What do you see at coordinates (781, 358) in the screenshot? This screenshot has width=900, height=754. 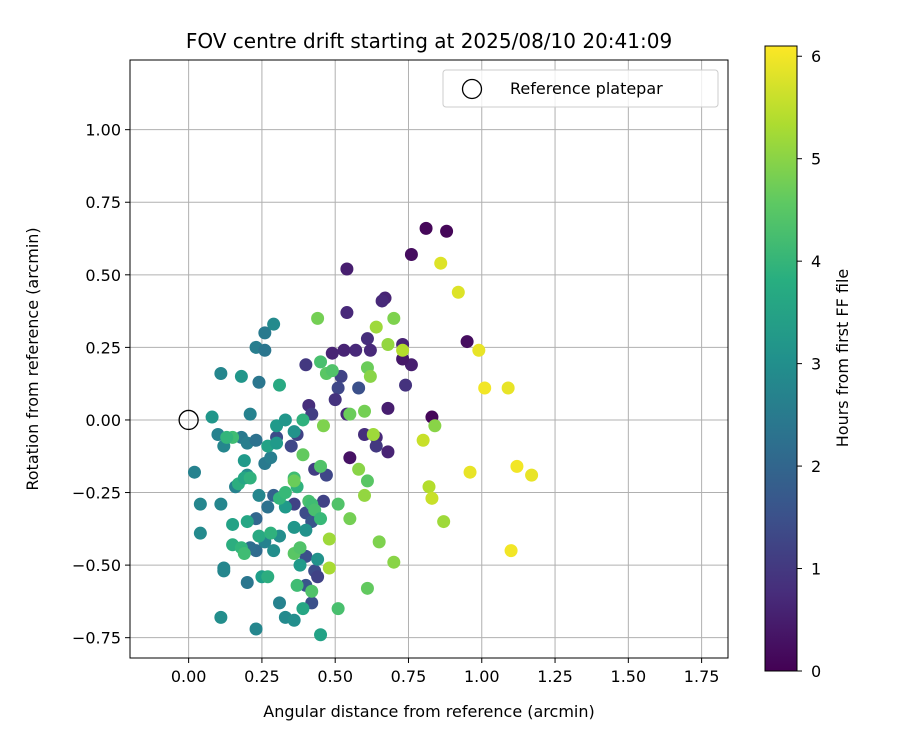 I see `colorbar-gradient` at bounding box center [781, 358].